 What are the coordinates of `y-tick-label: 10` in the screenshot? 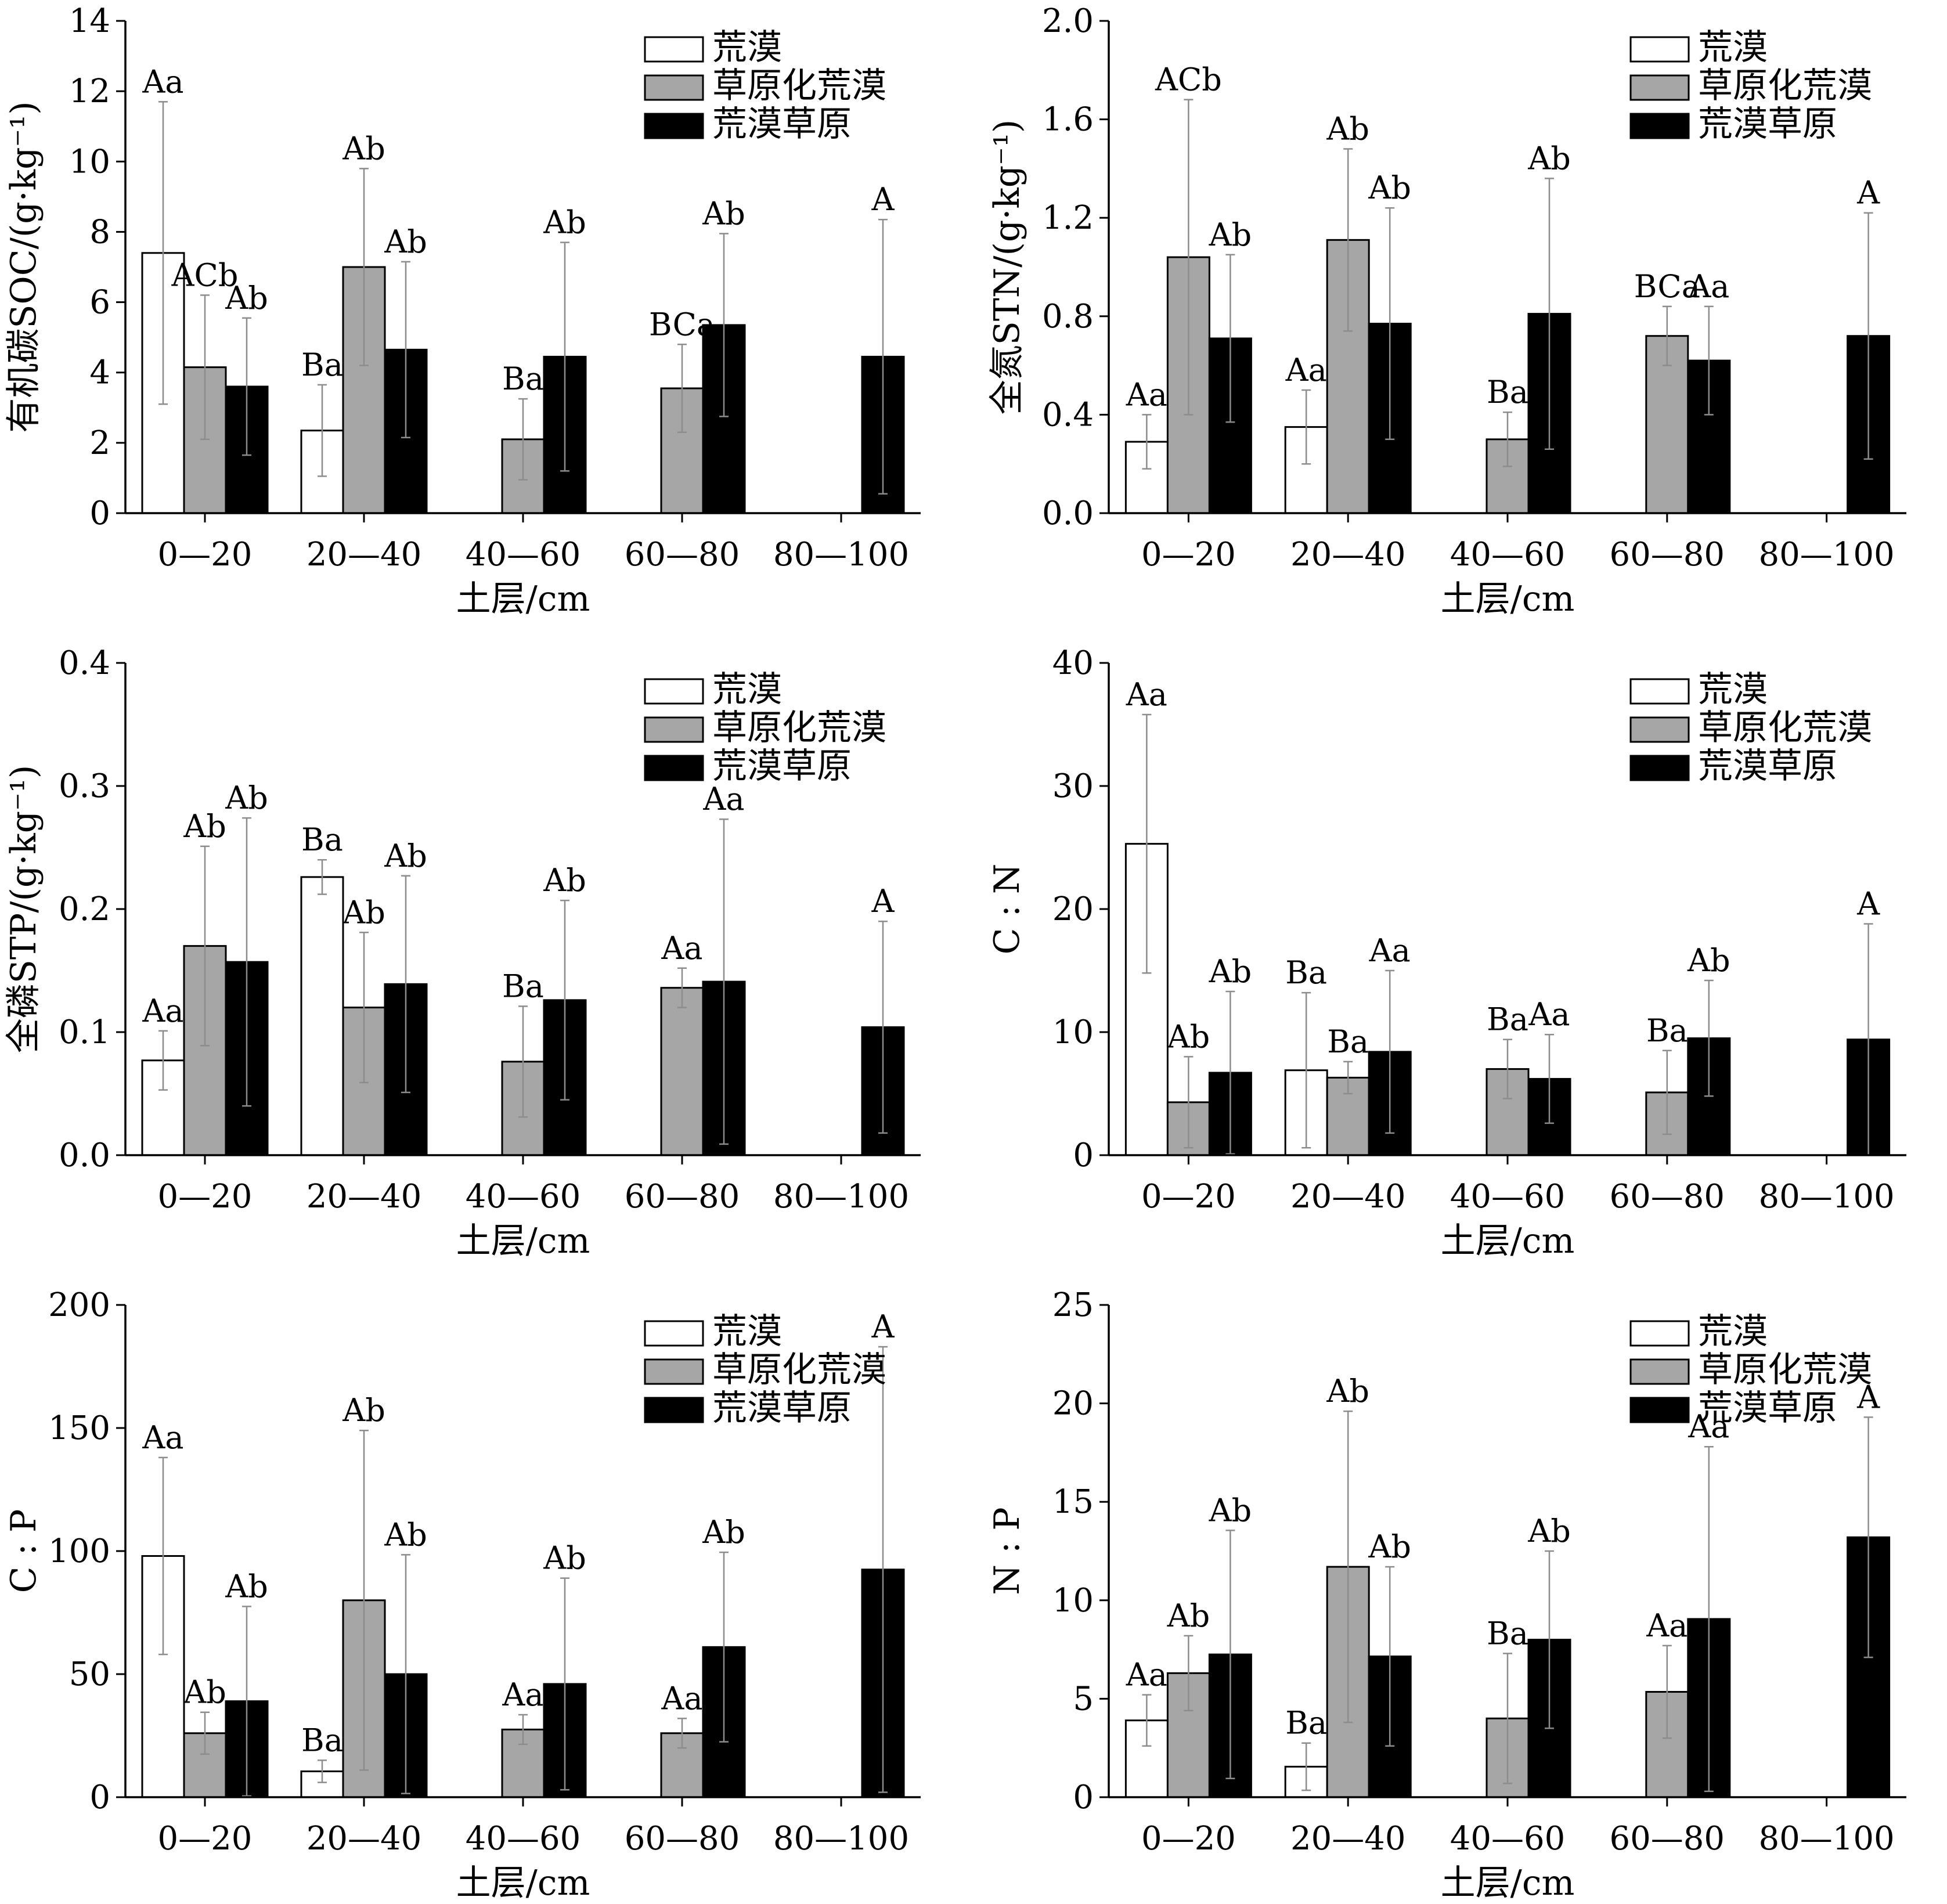 It's located at (1073, 1601).